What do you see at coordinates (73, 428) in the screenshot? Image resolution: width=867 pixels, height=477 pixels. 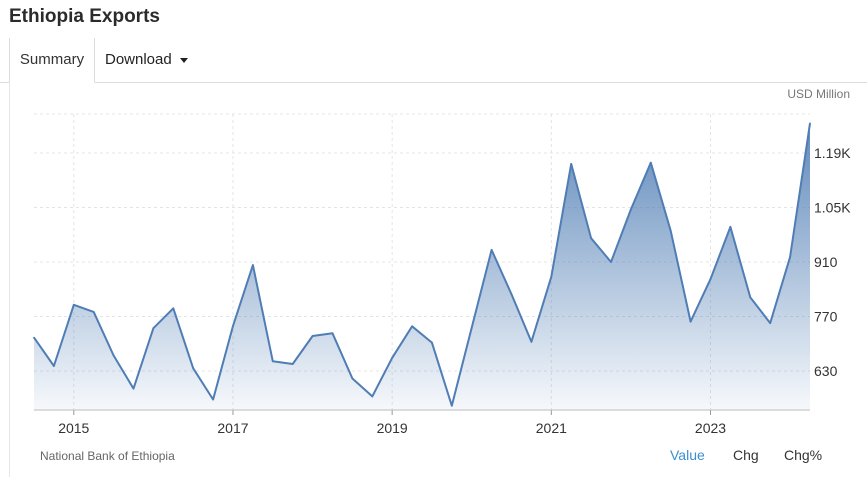 I see `x-tick-label: 2015` at bounding box center [73, 428].